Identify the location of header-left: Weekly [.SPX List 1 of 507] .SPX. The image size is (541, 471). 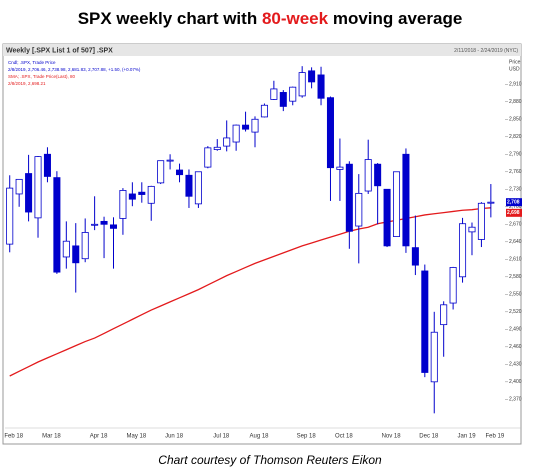
(59, 50).